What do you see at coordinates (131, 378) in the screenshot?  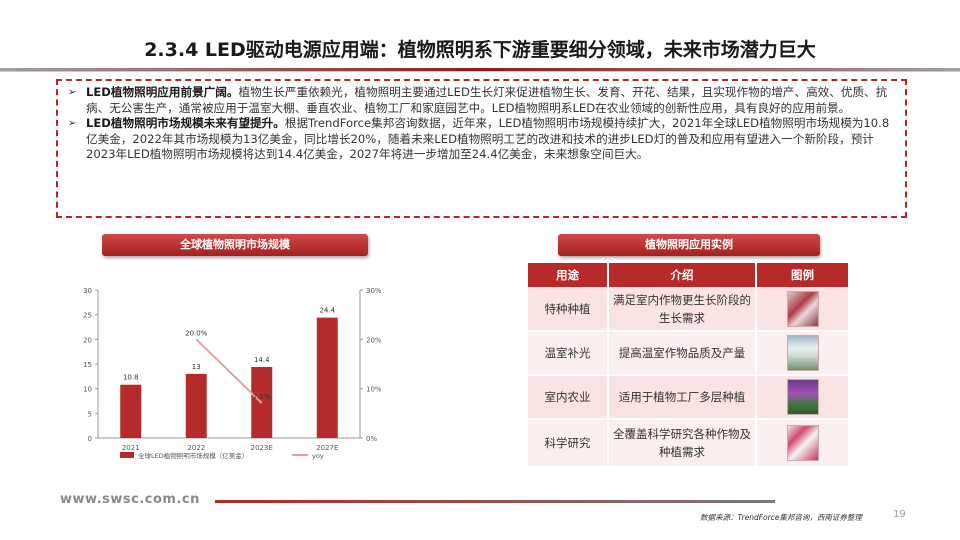 I see `bar-value-label: 10.8` at bounding box center [131, 378].